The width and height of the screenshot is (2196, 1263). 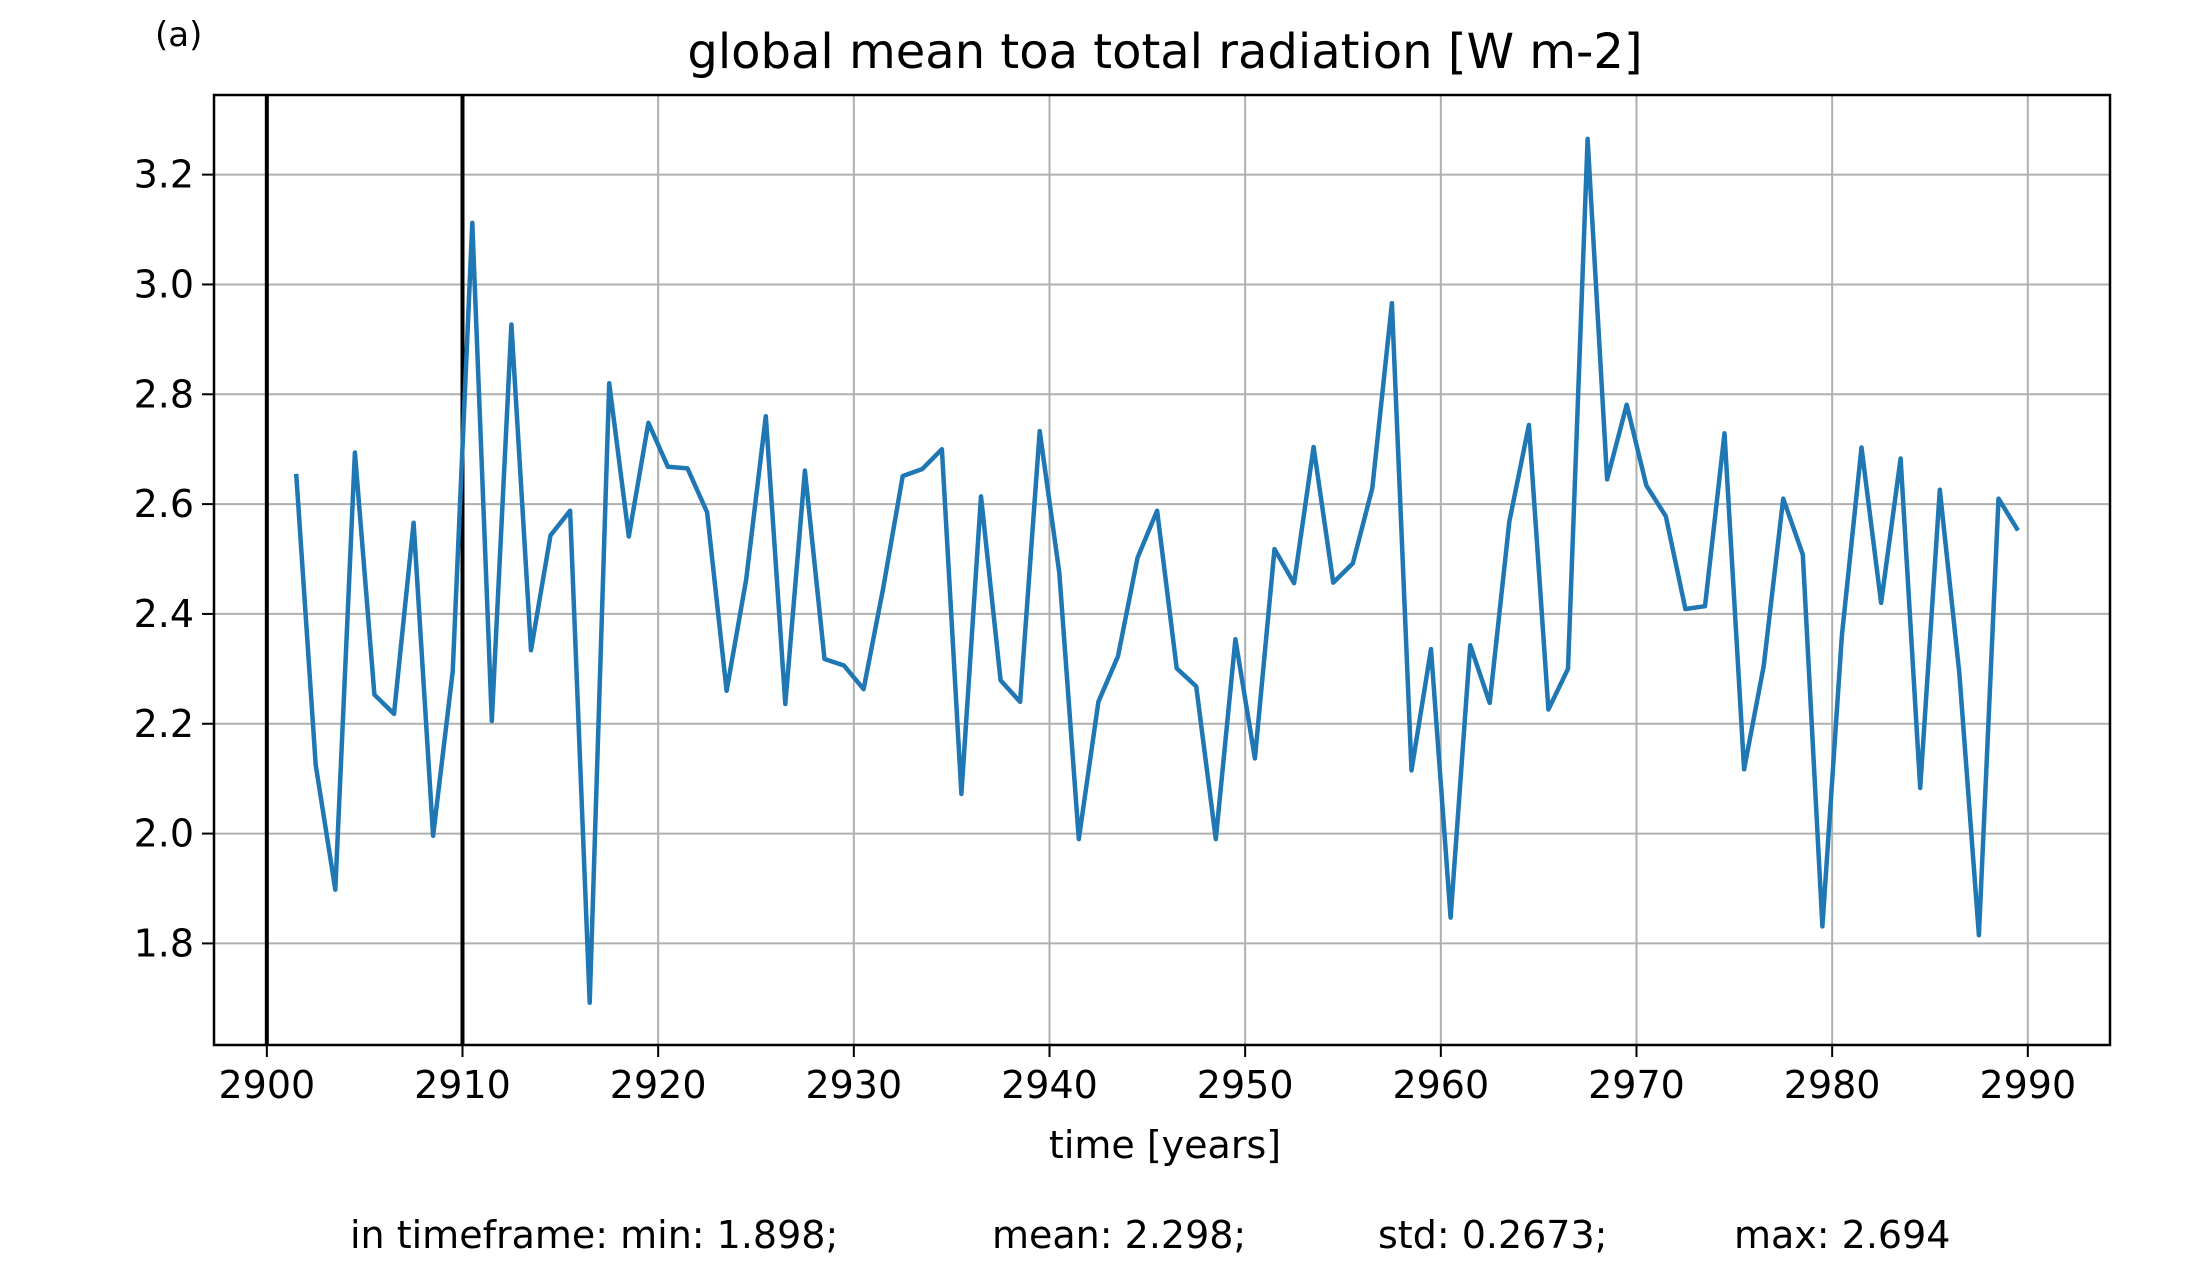 What do you see at coordinates (2027, 1085) in the screenshot?
I see `x-tick-label: 2990` at bounding box center [2027, 1085].